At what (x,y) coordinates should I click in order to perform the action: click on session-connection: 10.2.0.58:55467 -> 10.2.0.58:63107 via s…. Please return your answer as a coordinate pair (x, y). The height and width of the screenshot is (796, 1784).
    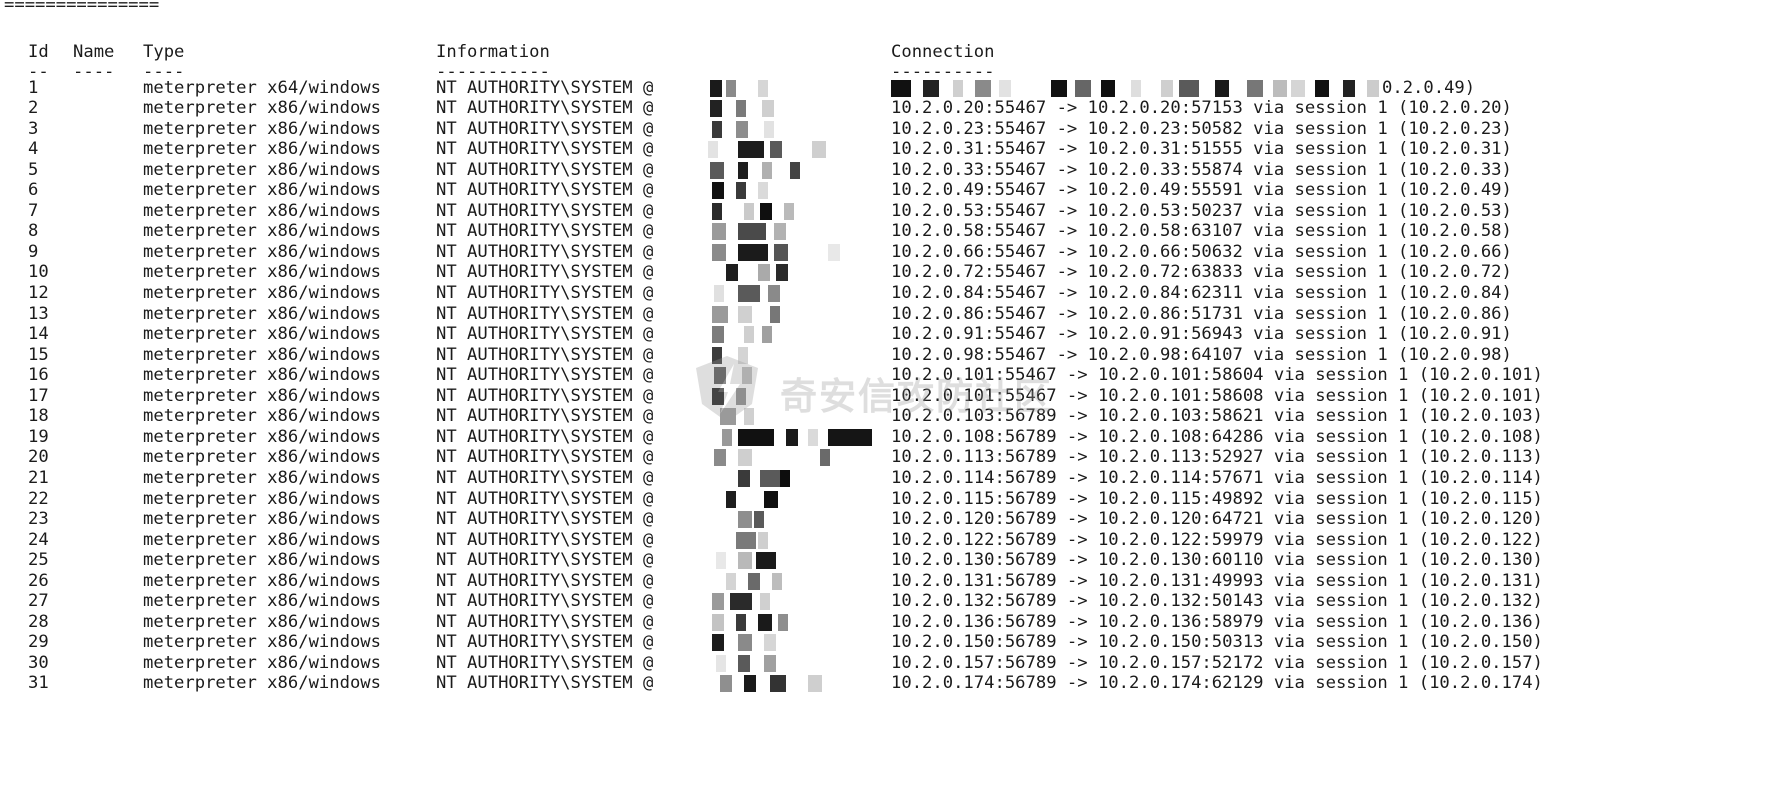
    Looking at the image, I should click on (1201, 231).